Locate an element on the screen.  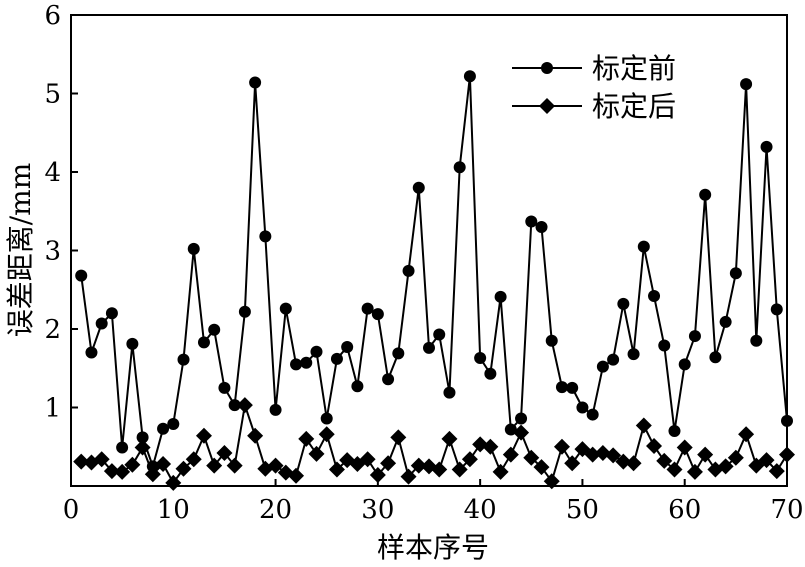
legend-marker is located at coordinates (547, 68).